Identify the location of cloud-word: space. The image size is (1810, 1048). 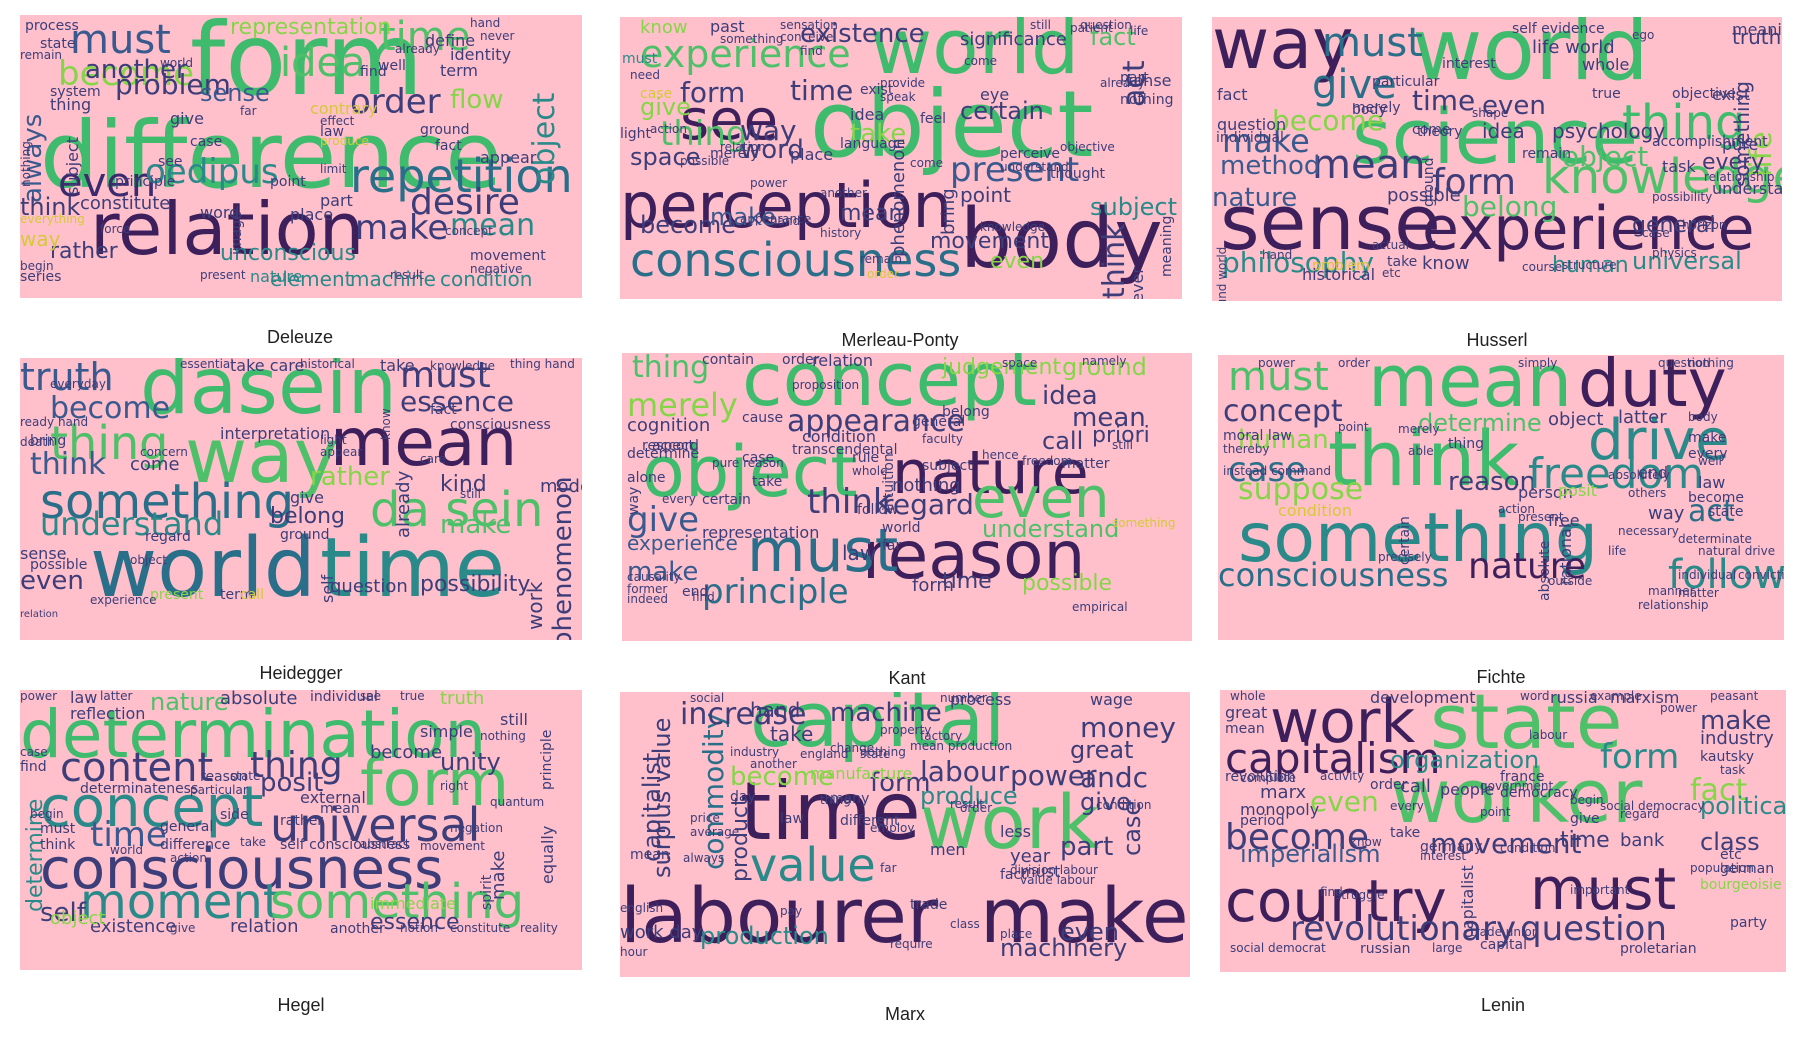
(665, 157).